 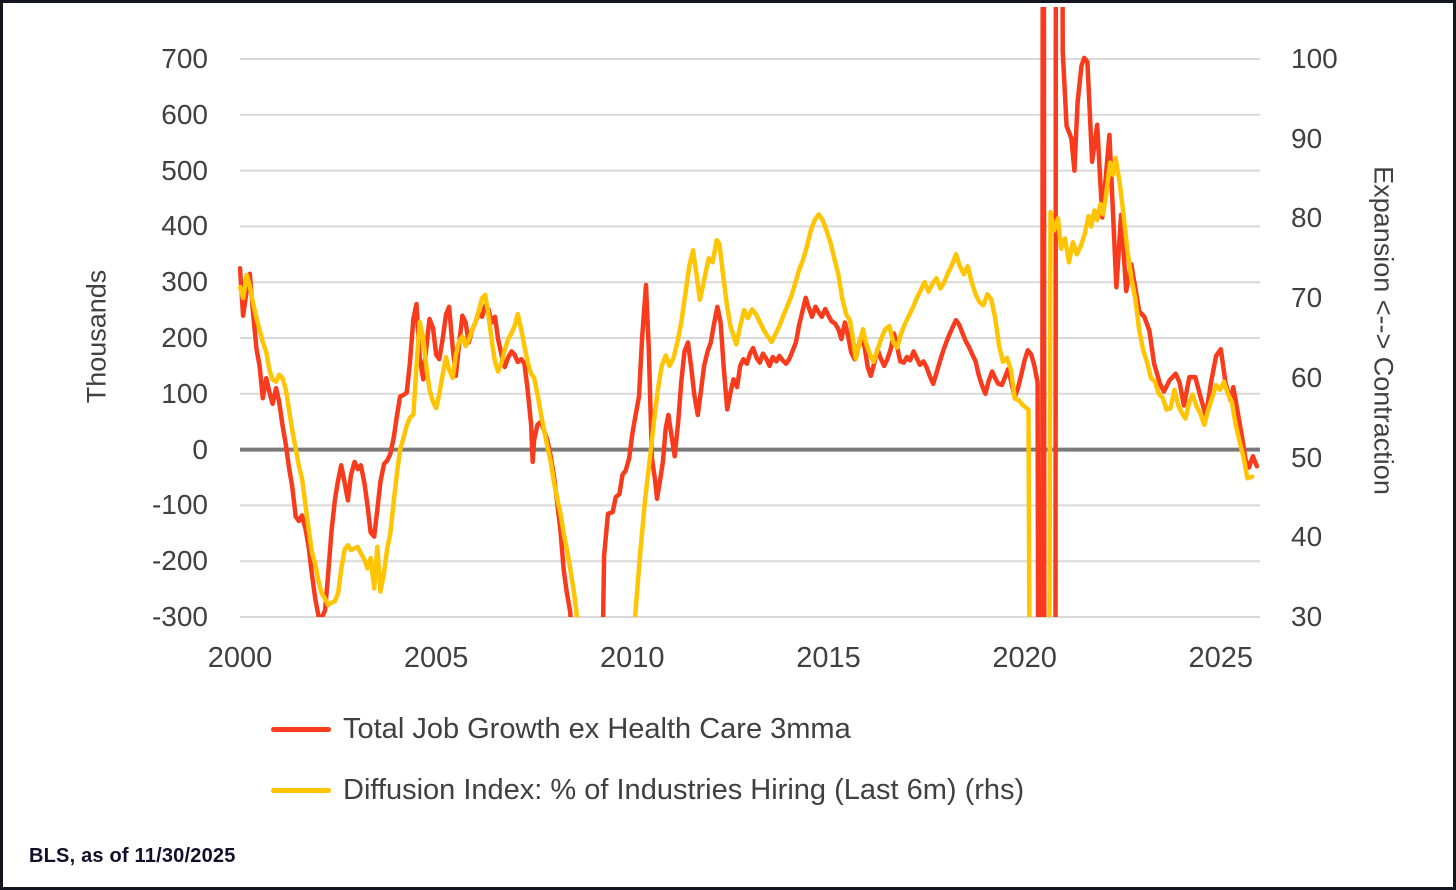 What do you see at coordinates (179, 561) in the screenshot?
I see `y-axis-left-tick--200: -200` at bounding box center [179, 561].